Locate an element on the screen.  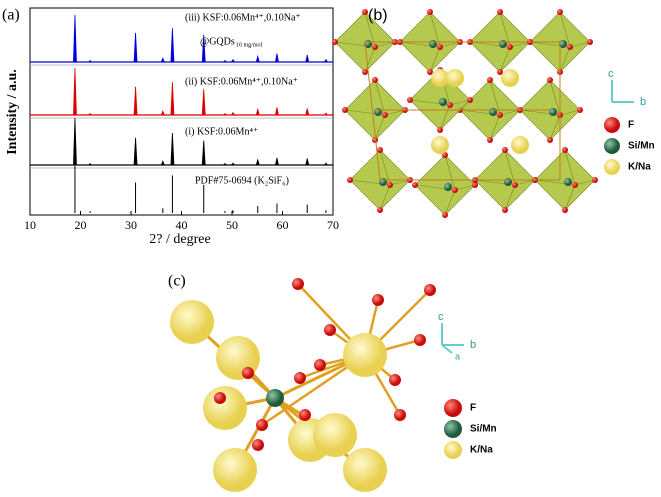
panel-label: (b) is located at coordinates (378, 15).